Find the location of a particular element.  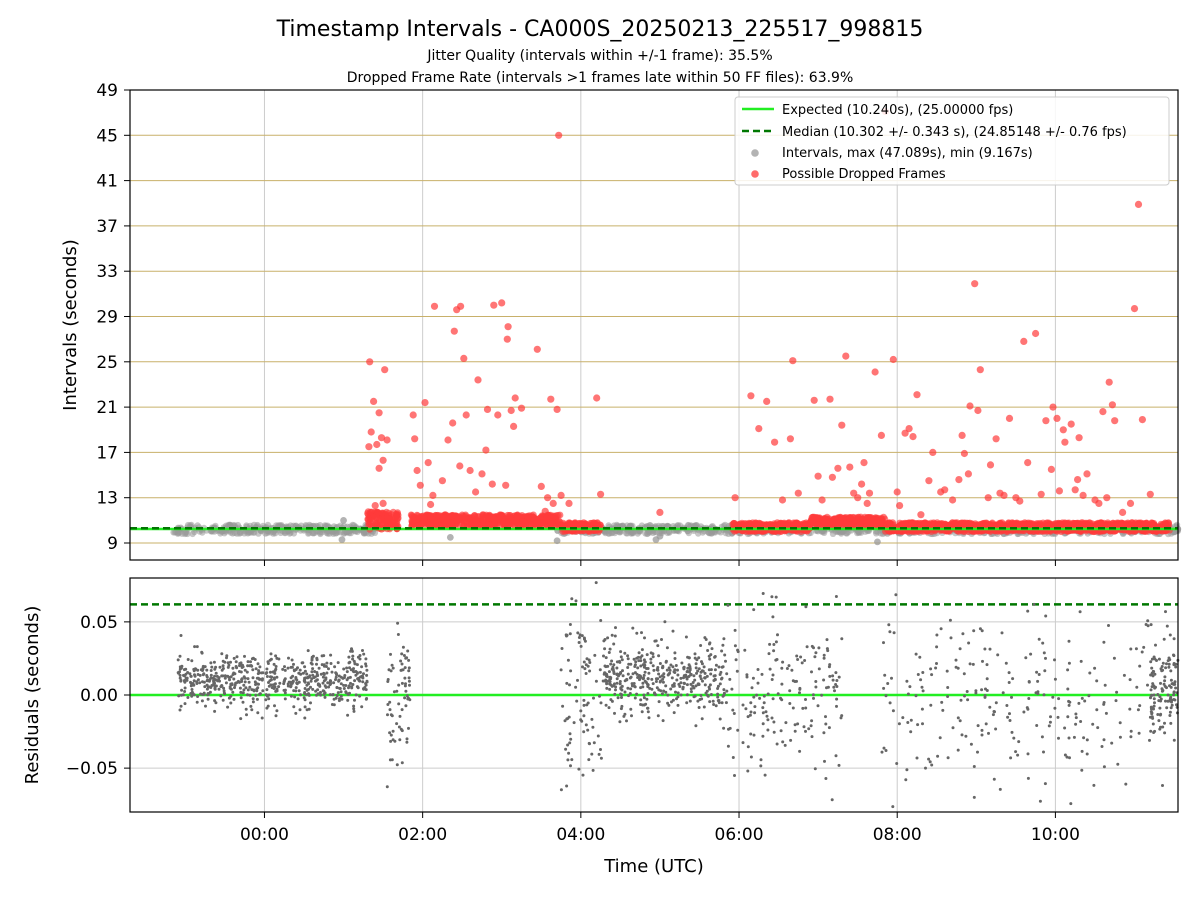

legend-intervals-label: Intervals, max (47.089s), min (9.167s) is located at coordinates (907, 153).